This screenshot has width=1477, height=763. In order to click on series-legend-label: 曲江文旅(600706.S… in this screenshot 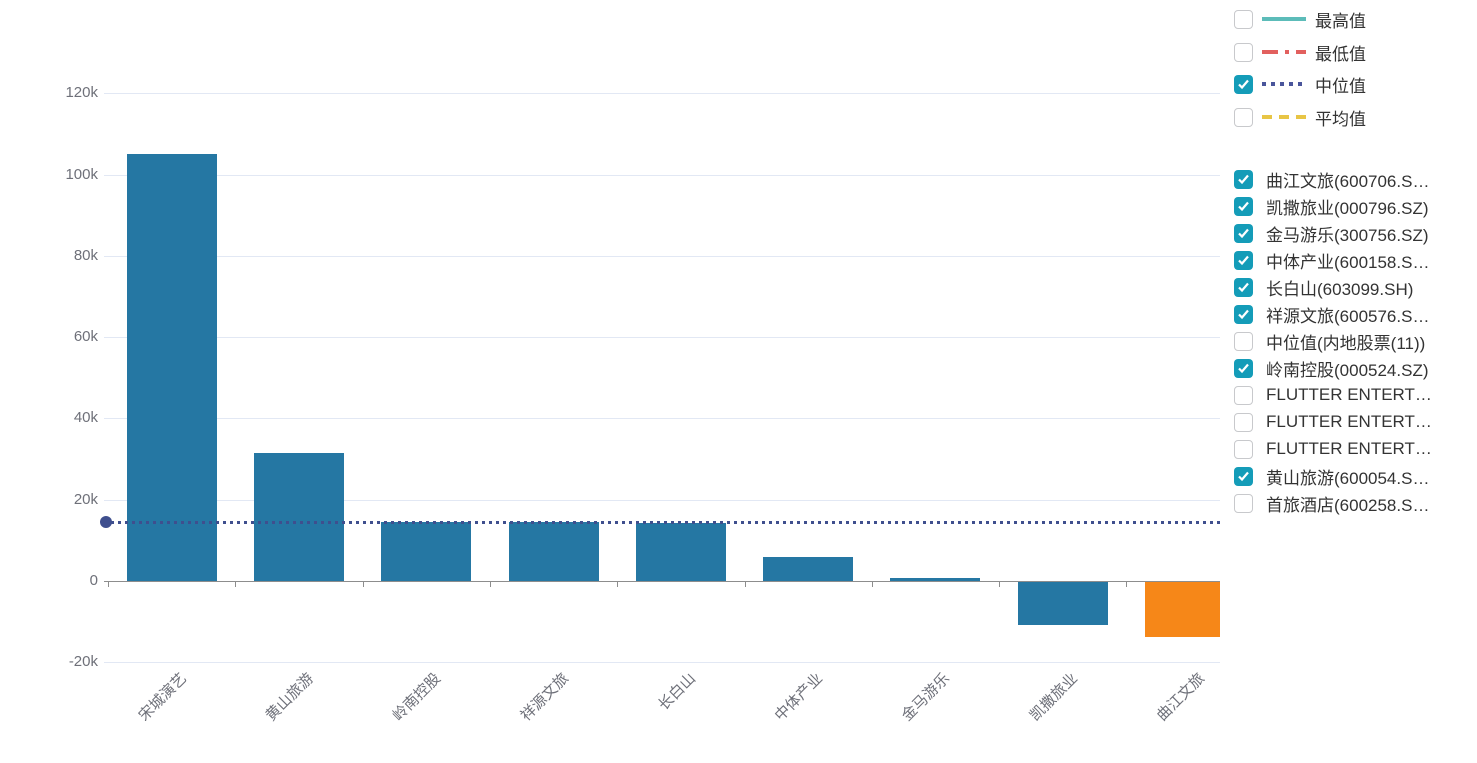, I will do `click(1348, 181)`.